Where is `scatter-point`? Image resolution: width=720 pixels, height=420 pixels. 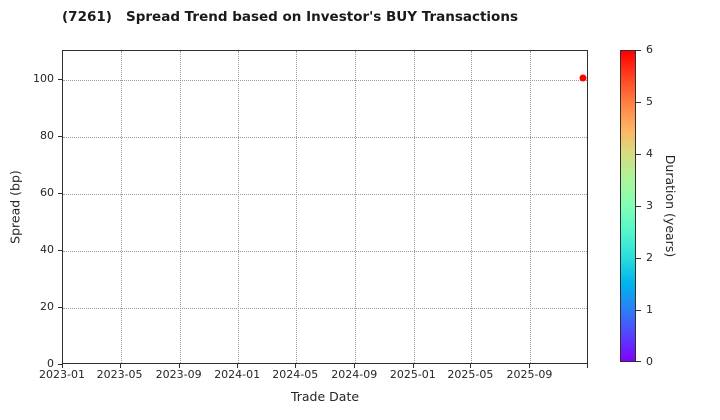
scatter-point is located at coordinates (583, 78).